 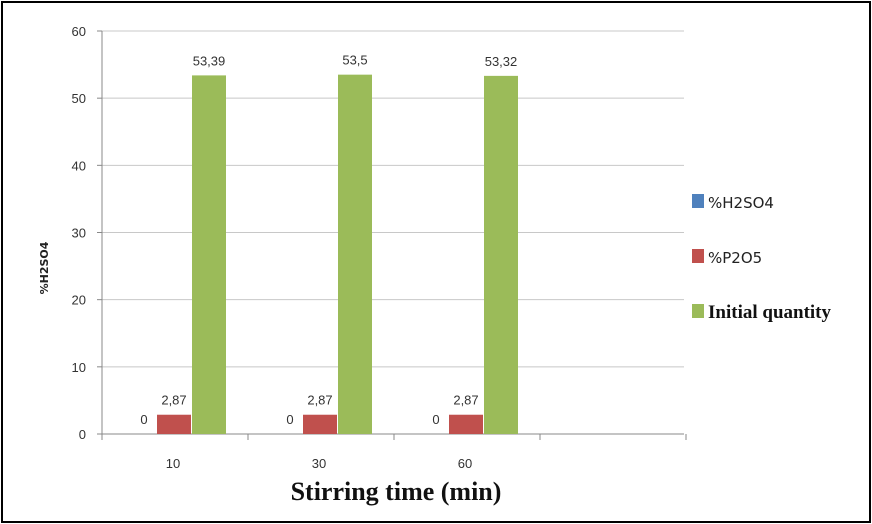 What do you see at coordinates (741, 203) in the screenshot?
I see `legend-label: %H2SO4` at bounding box center [741, 203].